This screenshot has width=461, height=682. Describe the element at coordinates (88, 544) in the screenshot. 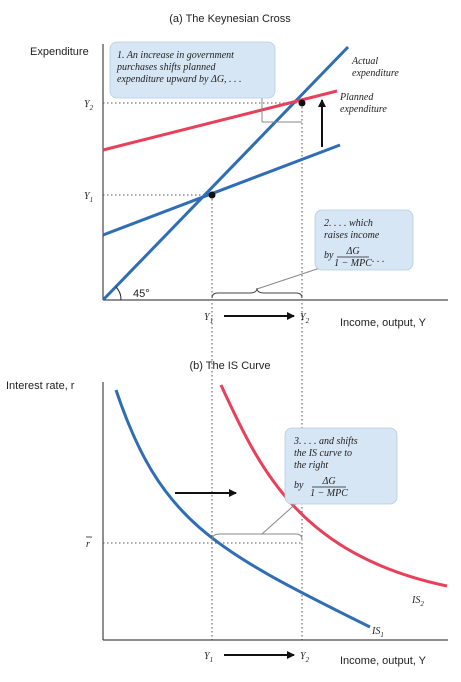

I see `tick-r: r` at that location.